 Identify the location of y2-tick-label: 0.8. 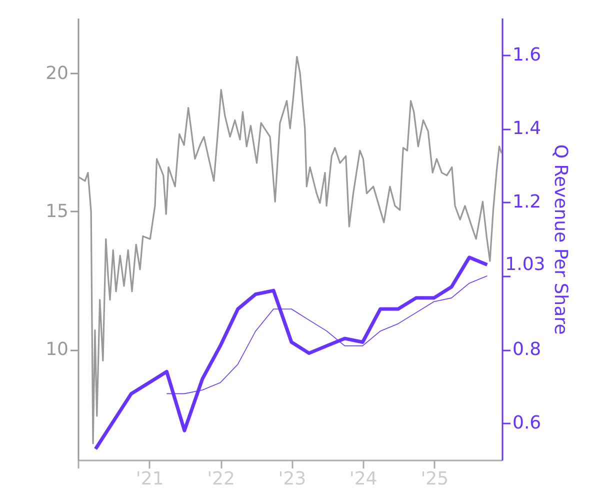
(527, 349).